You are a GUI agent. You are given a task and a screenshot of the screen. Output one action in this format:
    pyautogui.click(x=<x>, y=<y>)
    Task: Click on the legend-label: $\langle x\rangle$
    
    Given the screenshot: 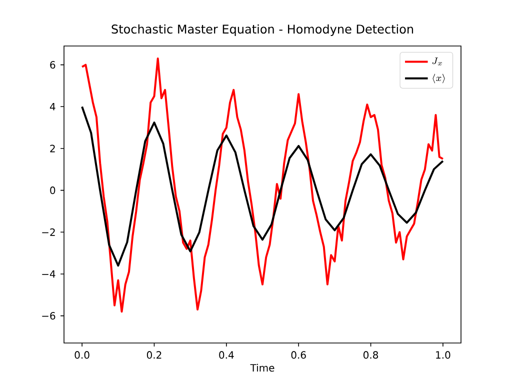 What is the action you would take?
    pyautogui.click(x=438, y=79)
    